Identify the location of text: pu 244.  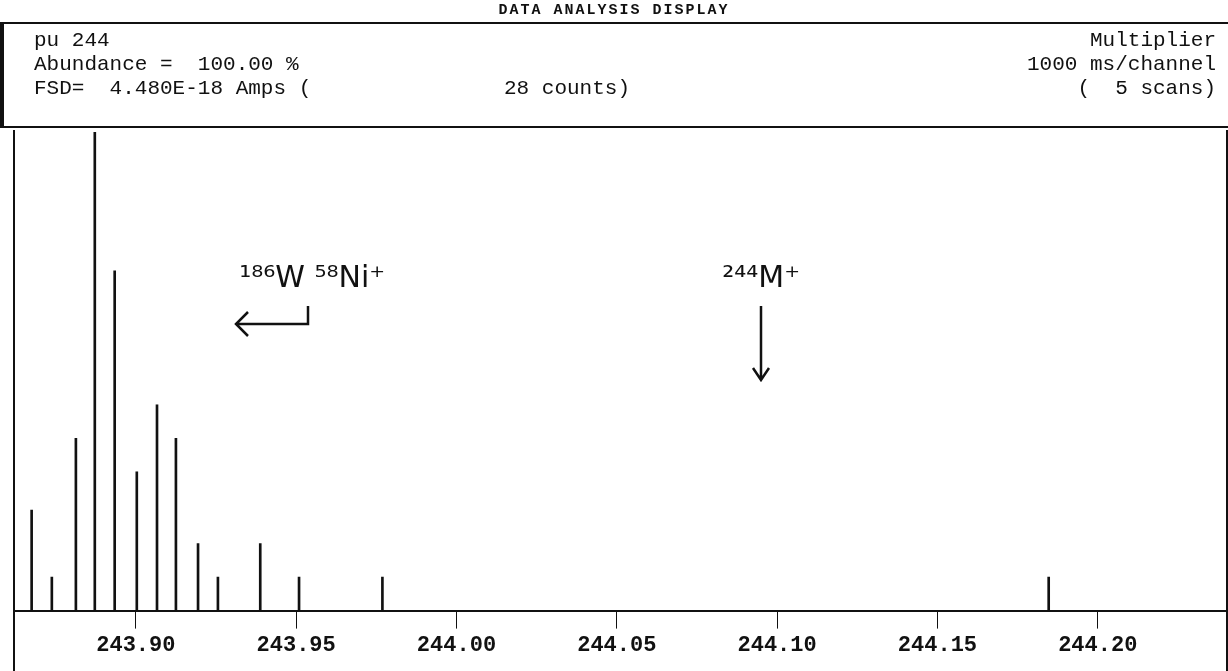
(72, 40).